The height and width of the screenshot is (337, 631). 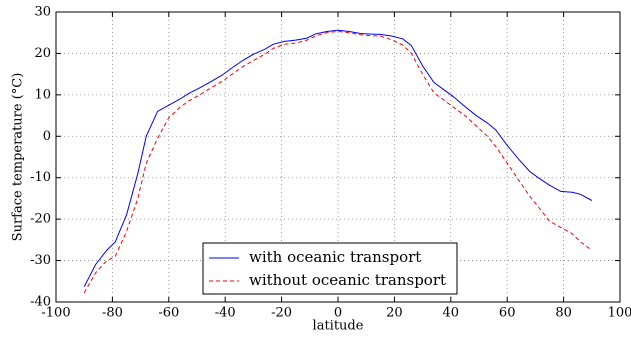 What do you see at coordinates (394, 313) in the screenshot?
I see `x-tick-label: 20` at bounding box center [394, 313].